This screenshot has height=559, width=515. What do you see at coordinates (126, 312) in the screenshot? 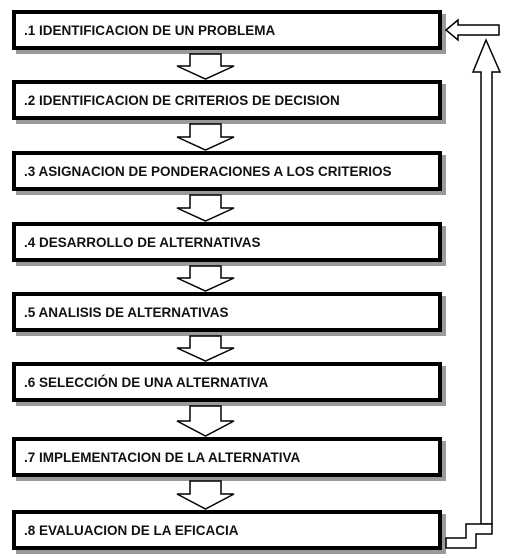
I see `step-label-5: .5 ANALISIS DE ALTERNATIVAS` at bounding box center [126, 312].